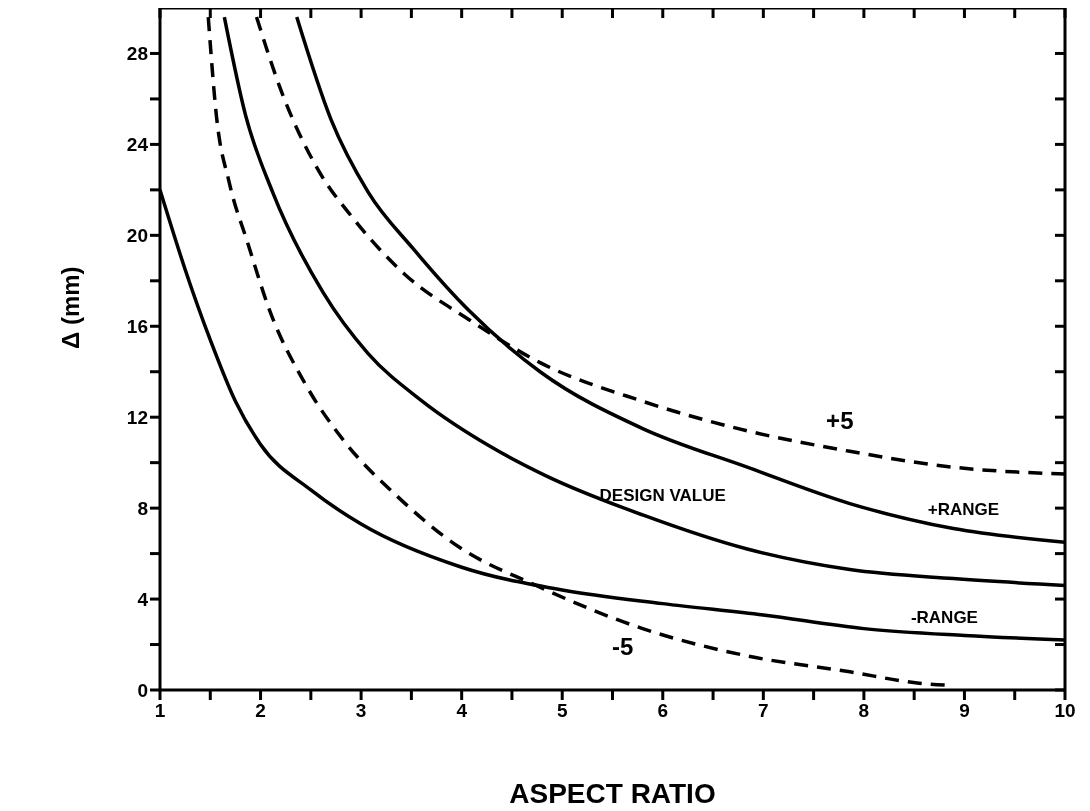 This screenshot has height=811, width=1090. Describe the element at coordinates (840, 421) in the screenshot. I see `series-label: +5` at that location.